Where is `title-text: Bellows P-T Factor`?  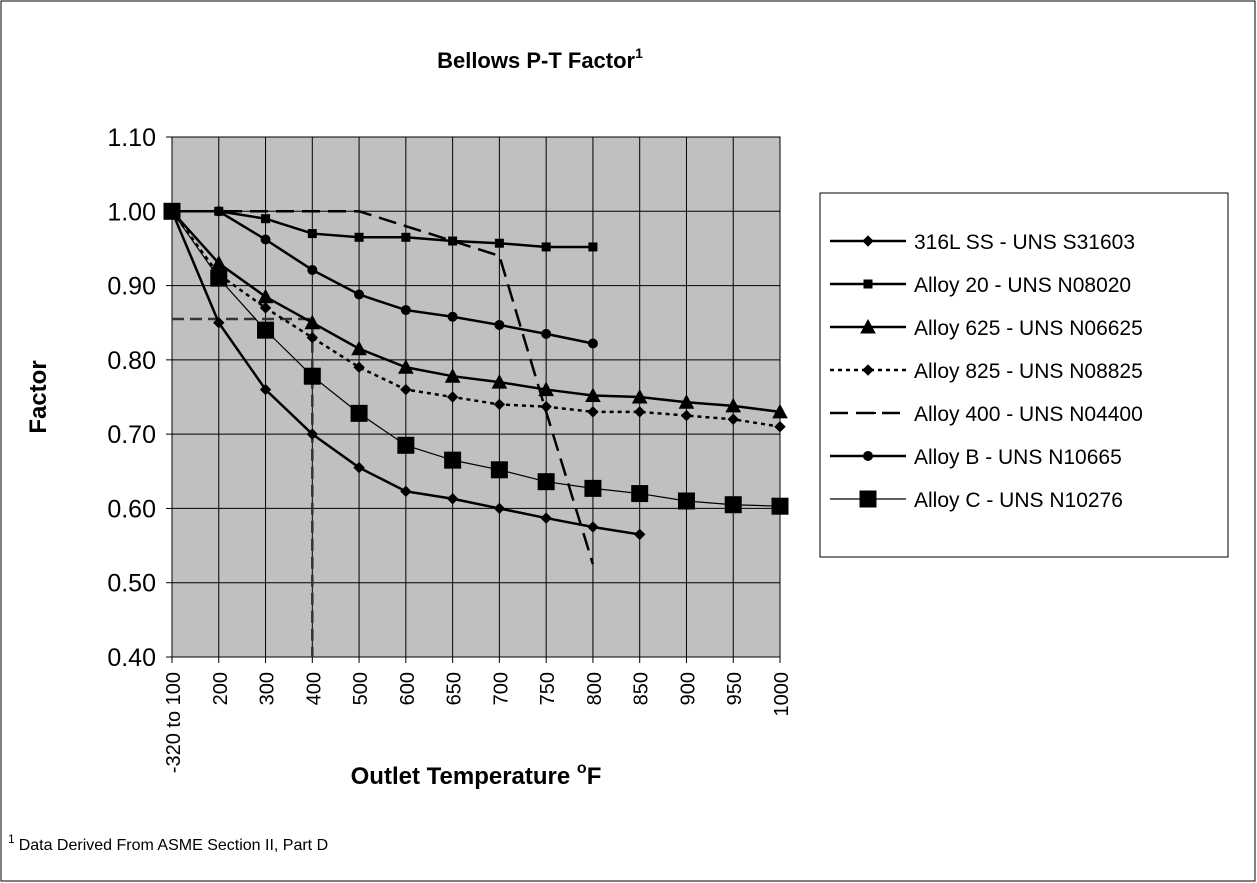 title-text: Bellows P-T Factor is located at coordinates (536, 60).